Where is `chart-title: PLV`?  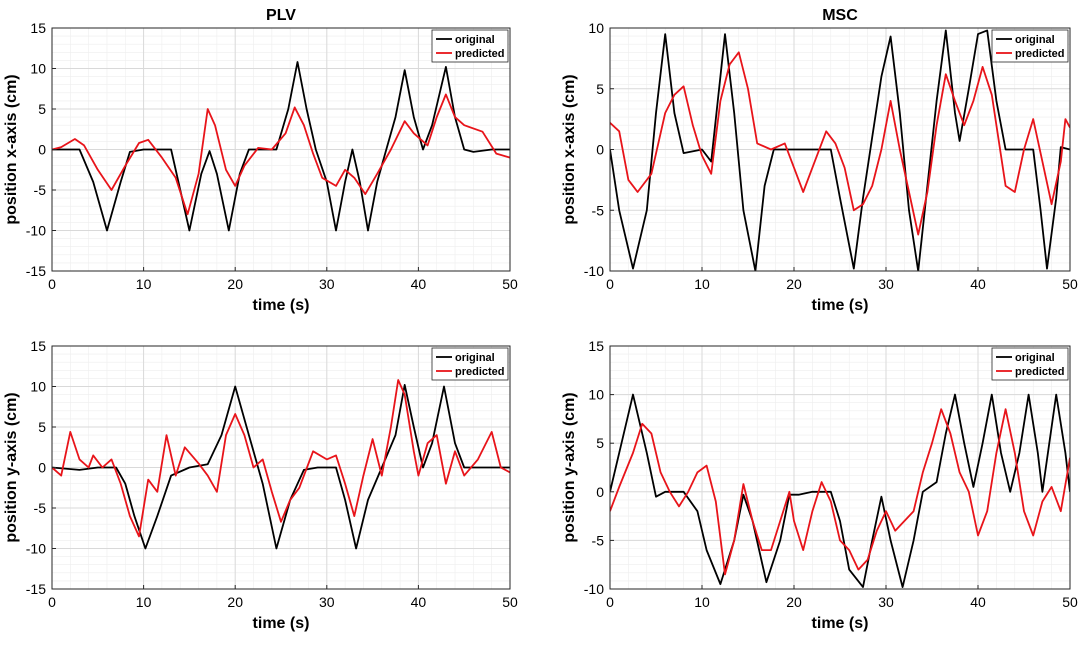 chart-title: PLV is located at coordinates (281, 15).